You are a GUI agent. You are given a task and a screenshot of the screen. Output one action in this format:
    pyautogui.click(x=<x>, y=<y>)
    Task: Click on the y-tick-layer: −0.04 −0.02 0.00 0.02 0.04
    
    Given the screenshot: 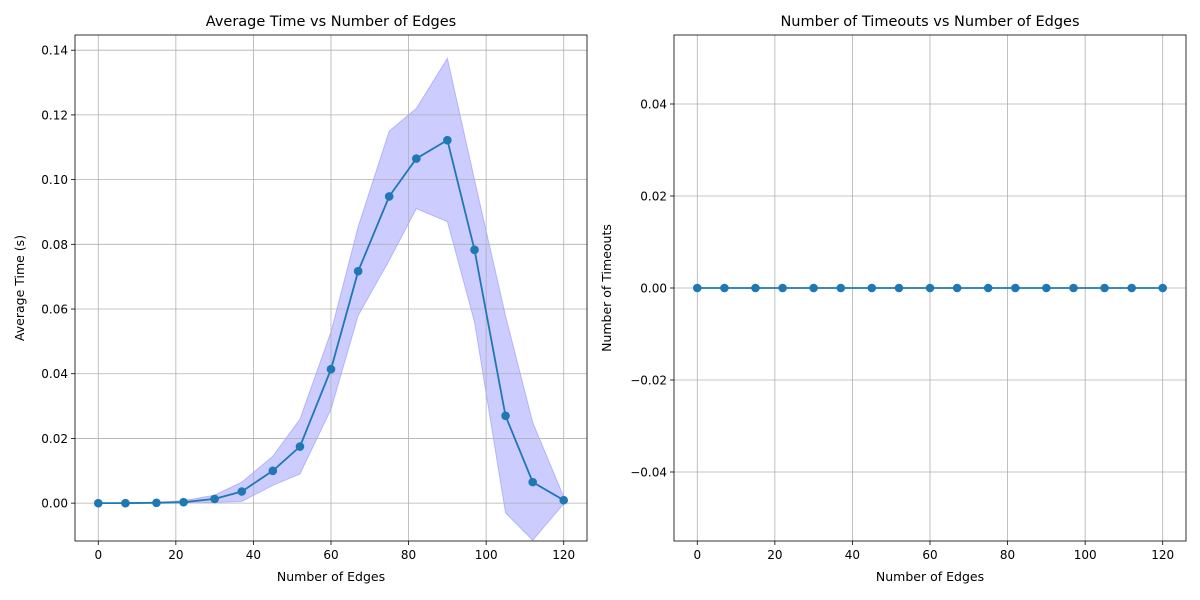 What is the action you would take?
    pyautogui.click(x=652, y=289)
    